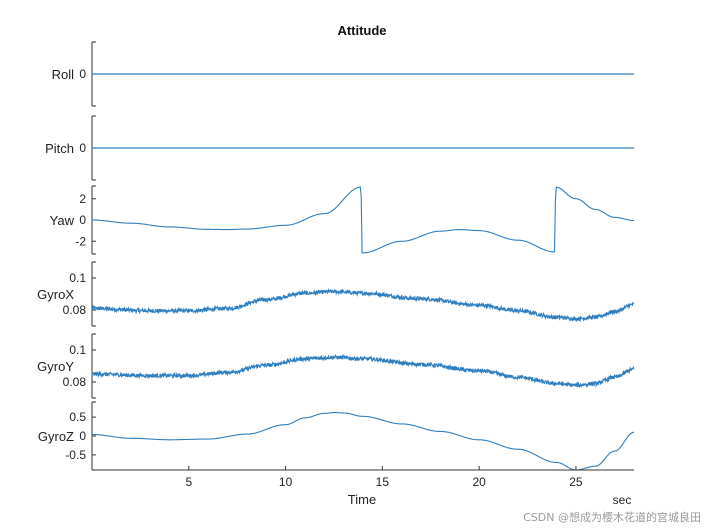 The height and width of the screenshot is (531, 709). Describe the element at coordinates (82, 199) in the screenshot. I see `y-tick-label: 2` at that location.